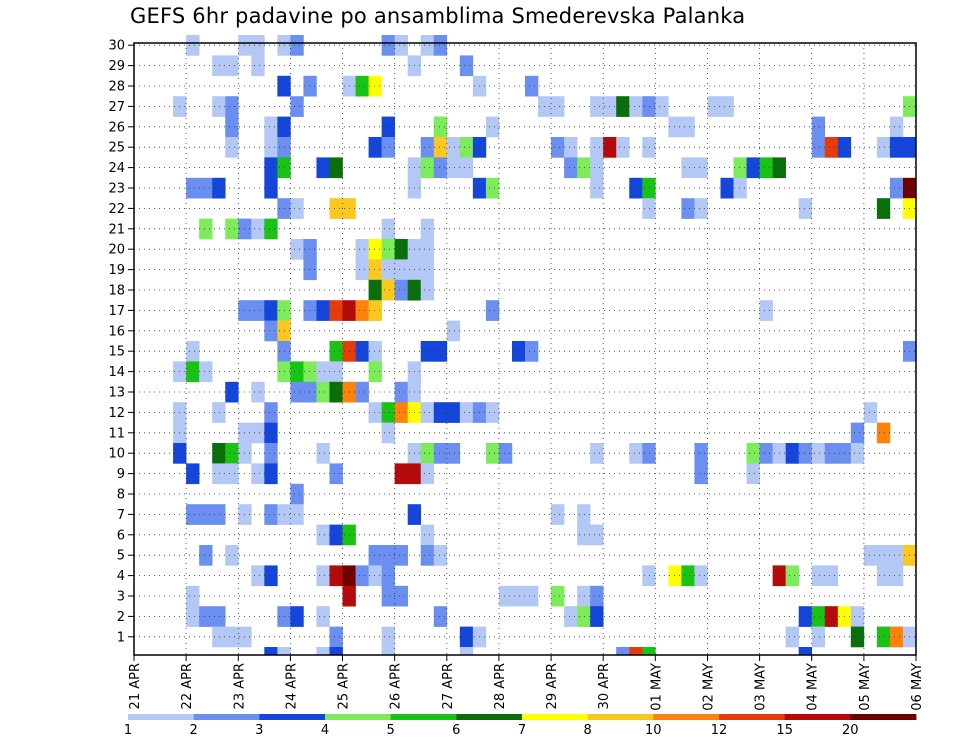 The image size is (960, 742). What do you see at coordinates (121, 617) in the screenshot?
I see `y-tick-label: 2` at bounding box center [121, 617].